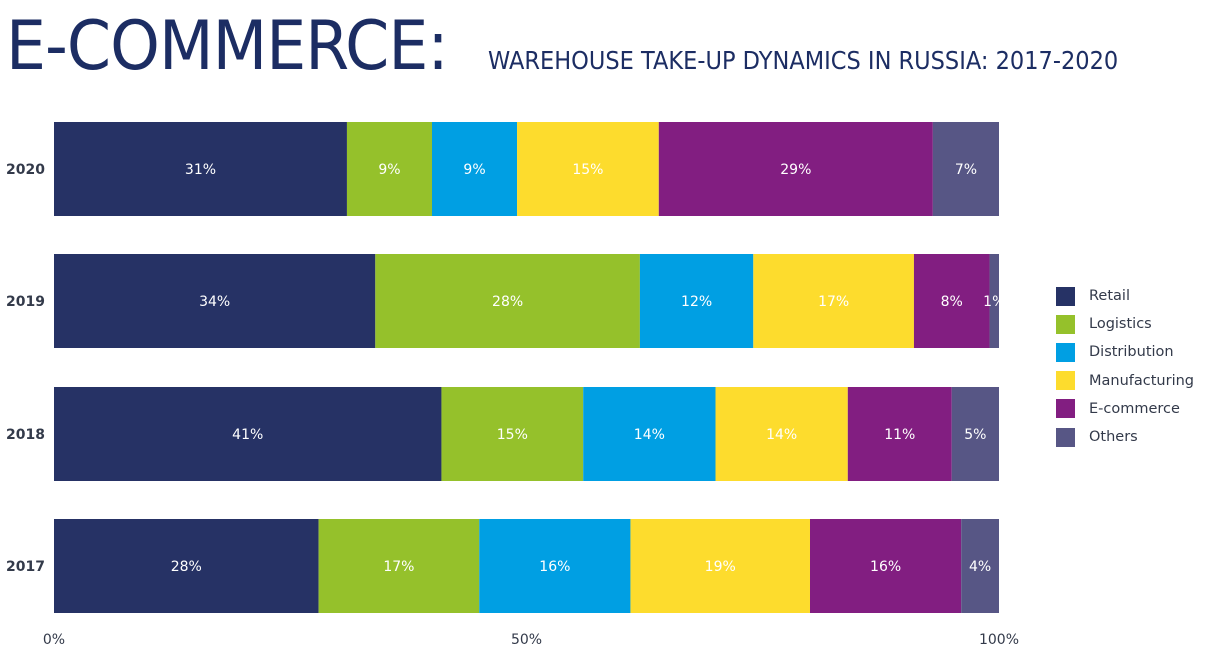  I want to click on legend-item: Manufacturing, so click(1125, 381).